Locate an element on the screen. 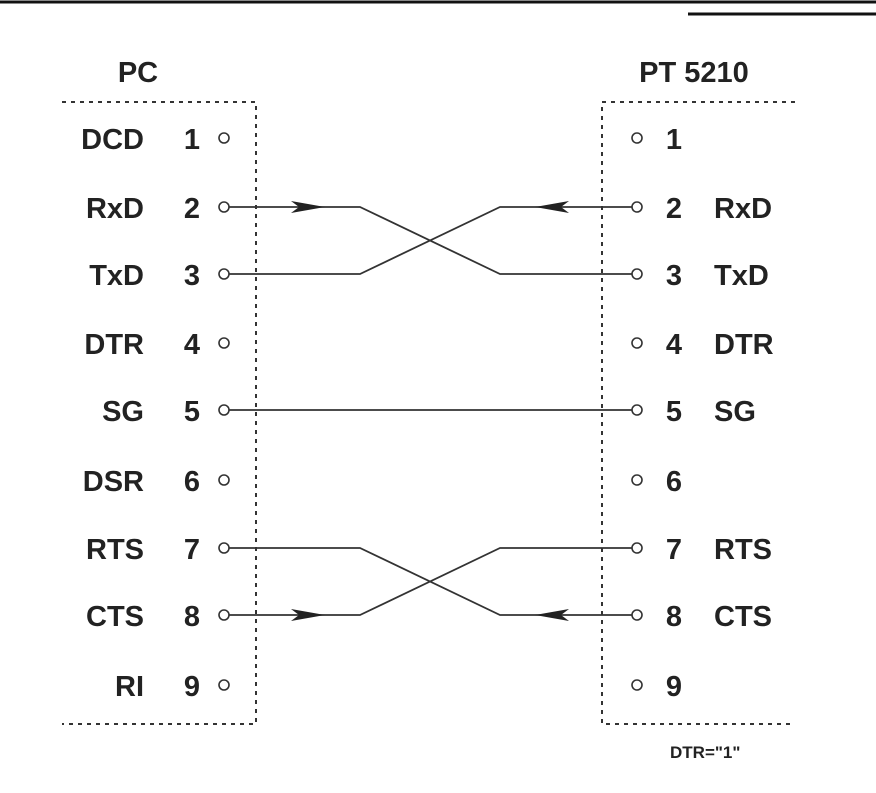  pt5210-pin-group: 1 2 RxD 3 TxD 4 DTR 5 SG 6 7 RTS 8 CTS 9 is located at coordinates (702, 413).